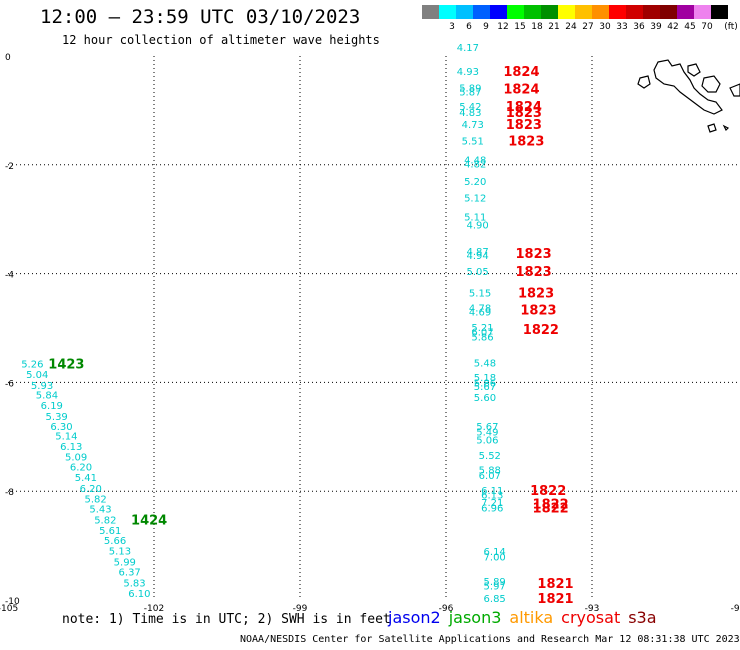 This screenshot has width=740, height=650. What do you see at coordinates (475, 617) in the screenshot?
I see `legend-jason3: jason3` at bounding box center [475, 617].